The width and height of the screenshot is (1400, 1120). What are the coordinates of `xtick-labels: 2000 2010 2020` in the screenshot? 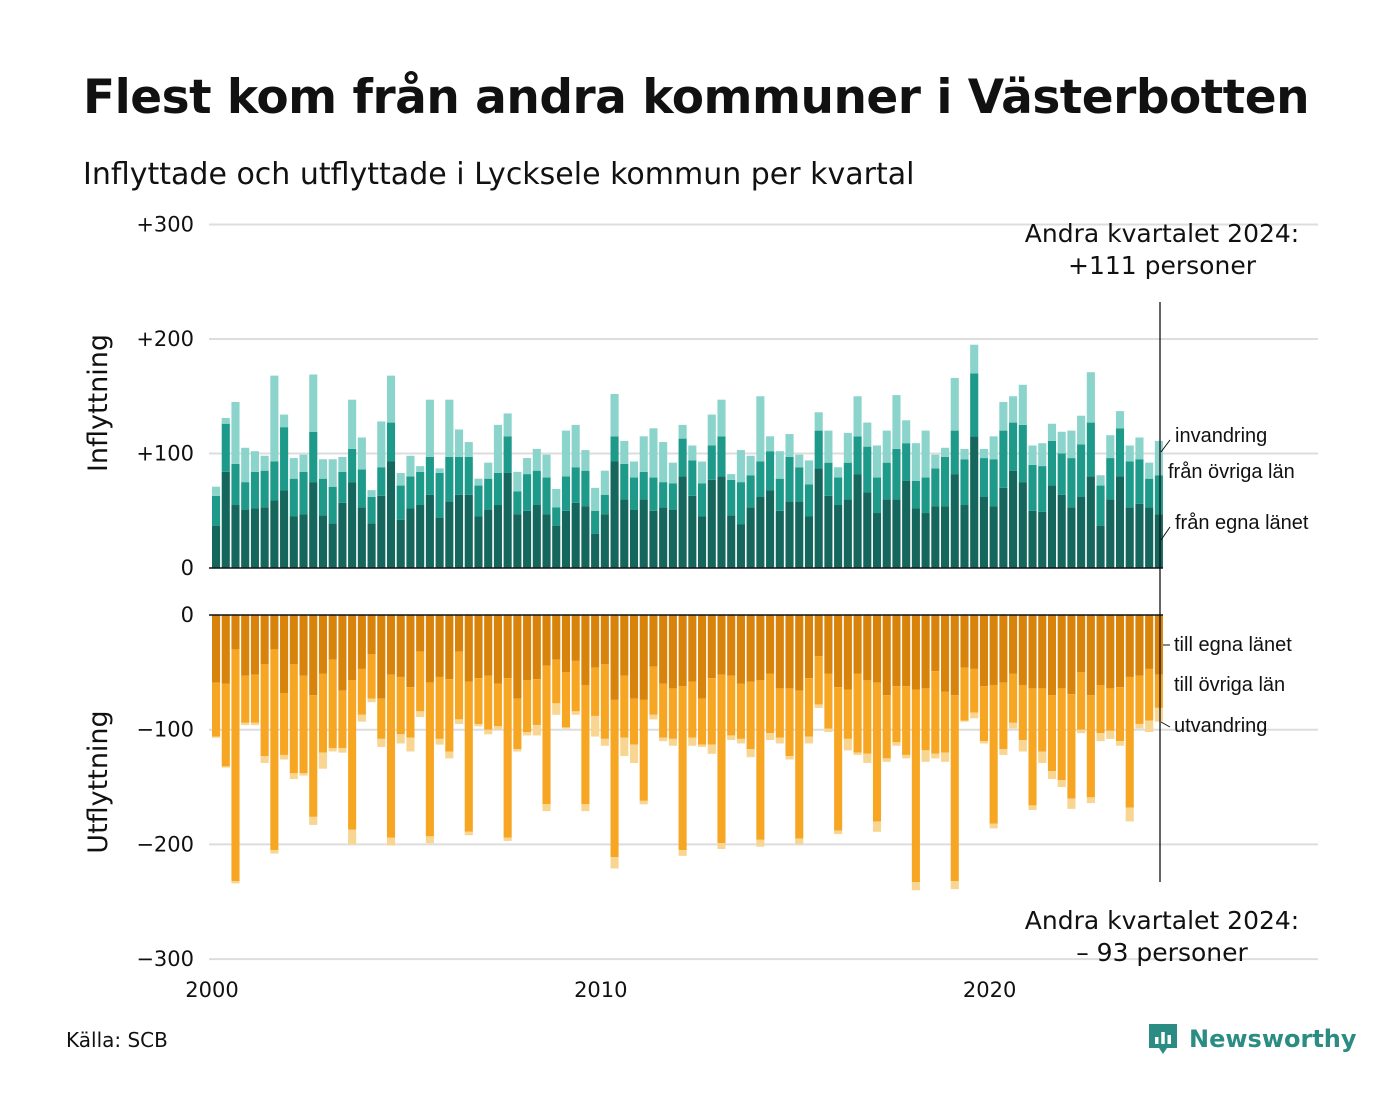 It's located at (600, 990).